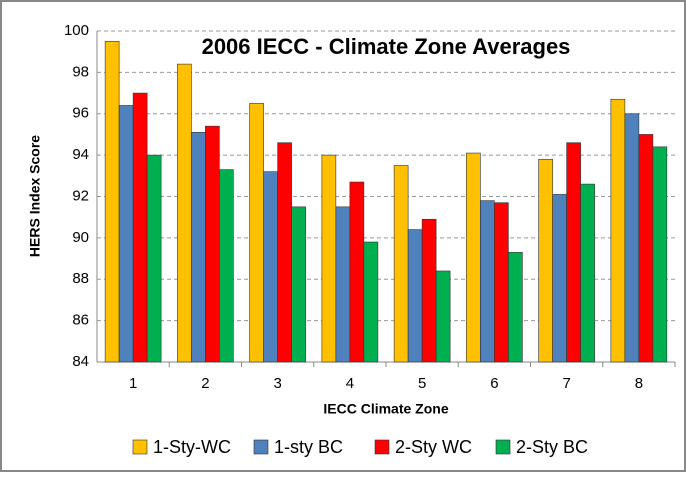 The image size is (686, 477). I want to click on y-tick-label: 96, so click(80, 113).